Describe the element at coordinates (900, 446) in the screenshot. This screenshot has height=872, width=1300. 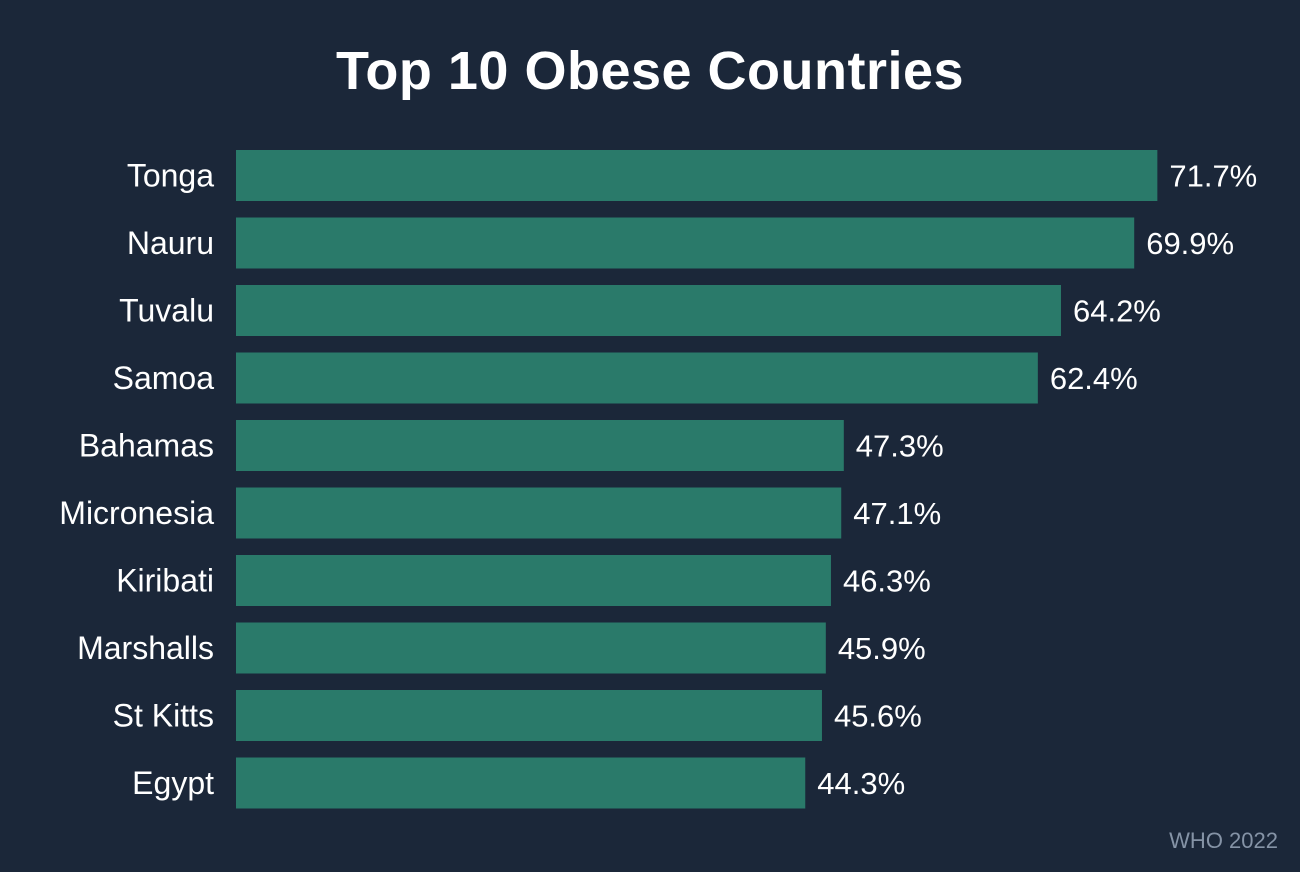
I see `value-label: 47.3%` at that location.